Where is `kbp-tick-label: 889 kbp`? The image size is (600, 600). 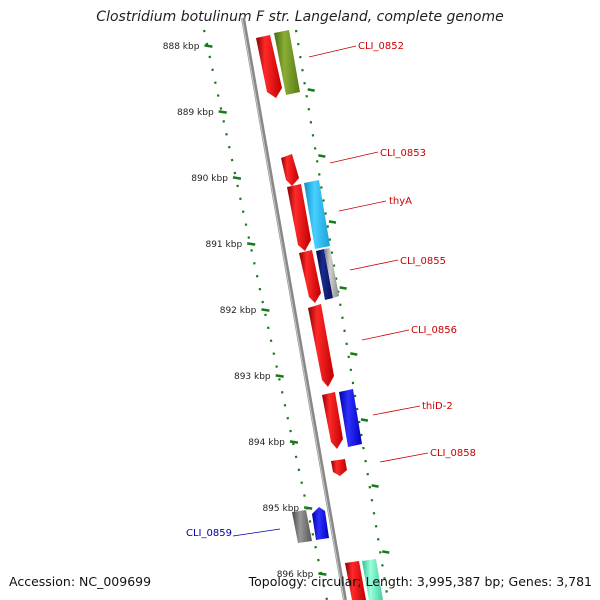 kbp-tick-label: 889 kbp is located at coordinates (195, 113).